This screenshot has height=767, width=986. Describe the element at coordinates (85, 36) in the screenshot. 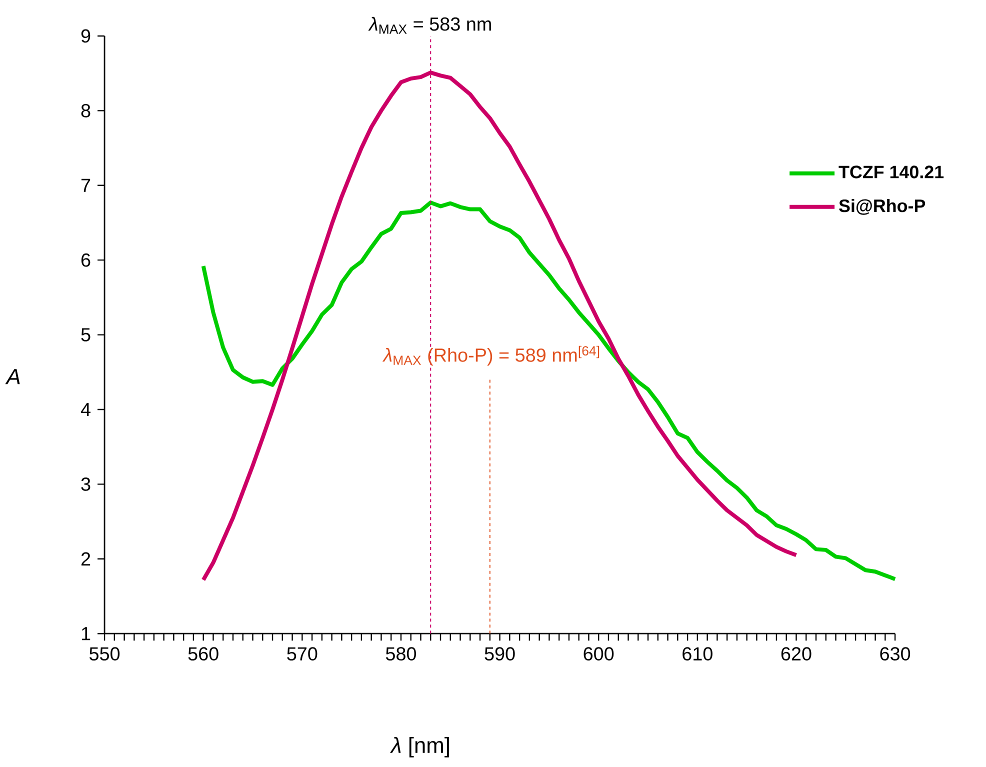

I see `y-tick-label: 9` at that location.